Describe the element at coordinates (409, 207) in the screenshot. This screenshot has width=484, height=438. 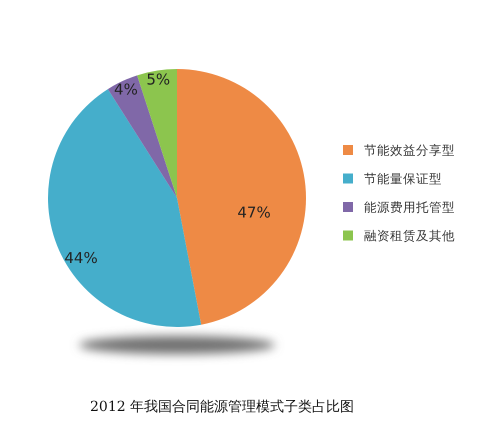
I see `legend-label: 能源费用托管型` at that location.